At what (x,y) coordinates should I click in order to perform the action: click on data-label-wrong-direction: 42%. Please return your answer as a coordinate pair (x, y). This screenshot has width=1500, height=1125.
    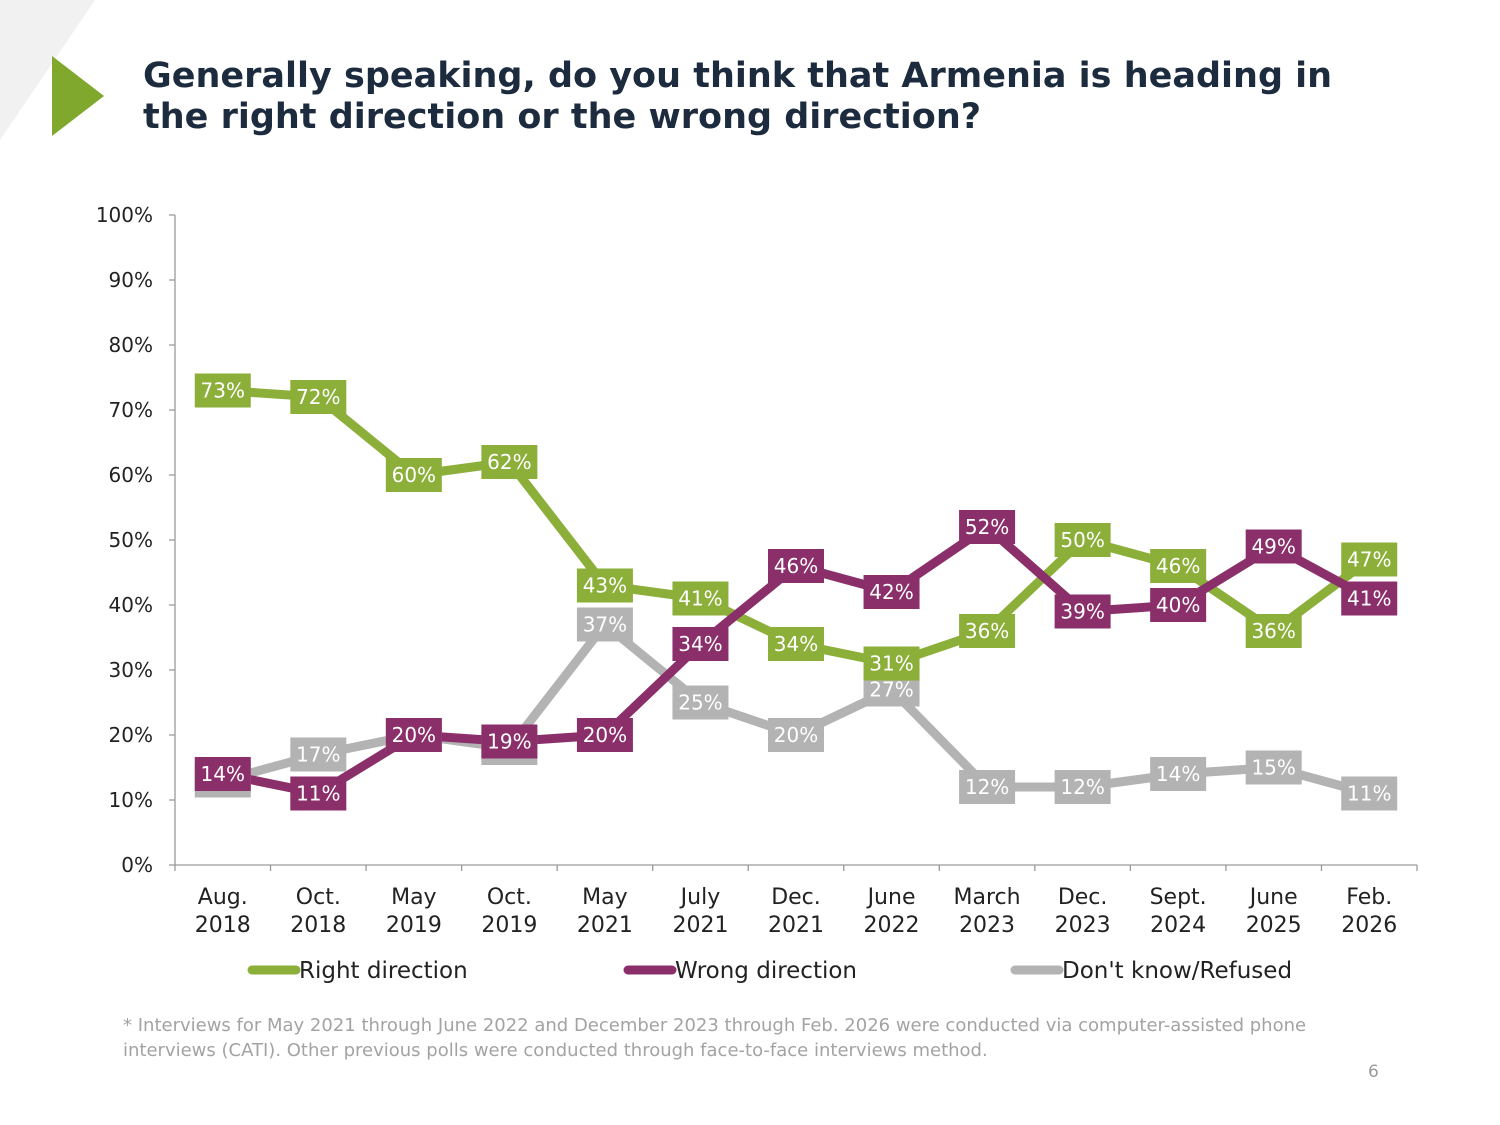
    Looking at the image, I should click on (891, 592).